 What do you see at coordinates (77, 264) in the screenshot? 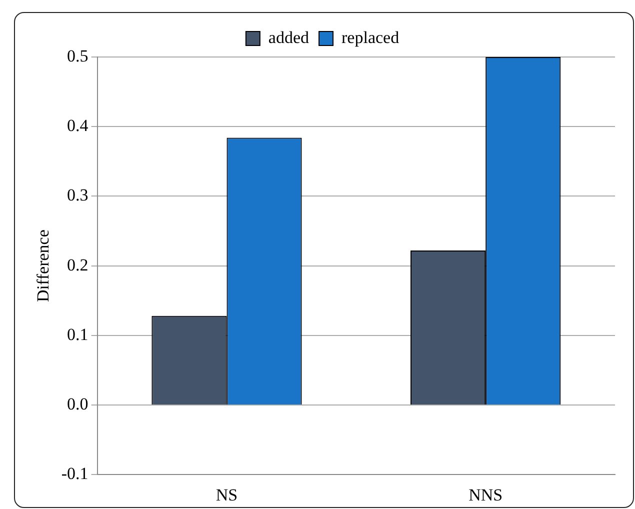
I see `y-tick-label: 0.2` at bounding box center [77, 264].